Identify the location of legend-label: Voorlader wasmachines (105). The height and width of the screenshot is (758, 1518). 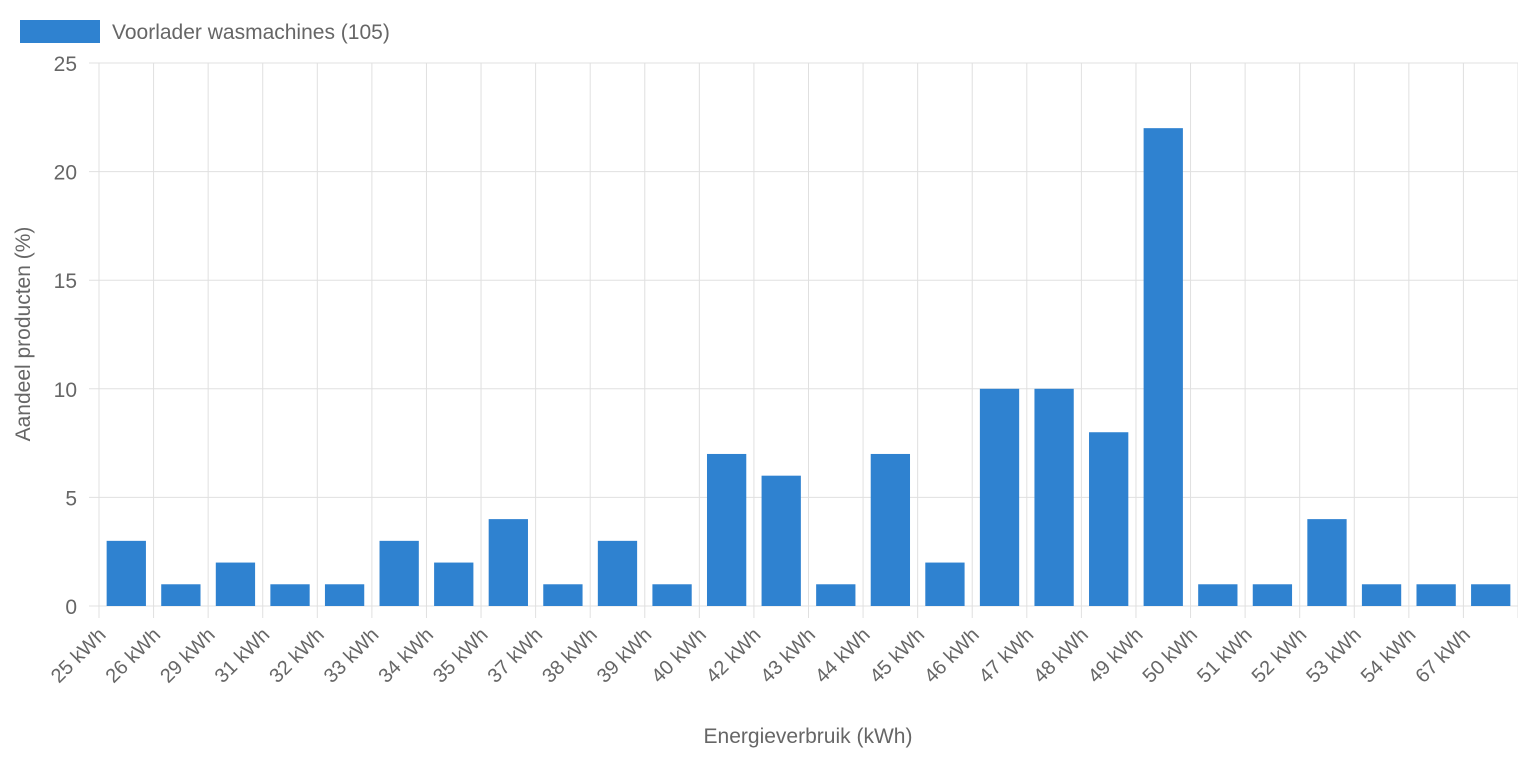
(251, 32).